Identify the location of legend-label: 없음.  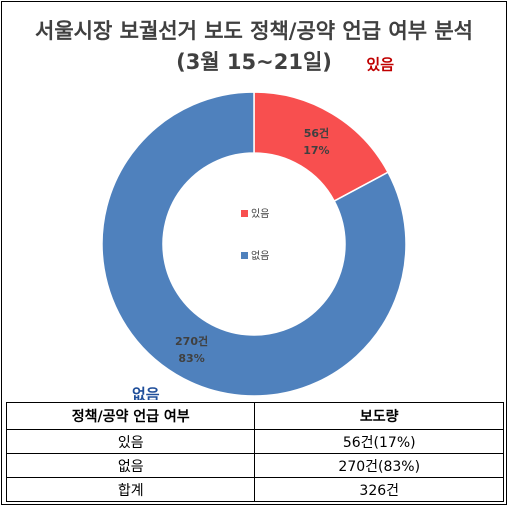
(260, 255).